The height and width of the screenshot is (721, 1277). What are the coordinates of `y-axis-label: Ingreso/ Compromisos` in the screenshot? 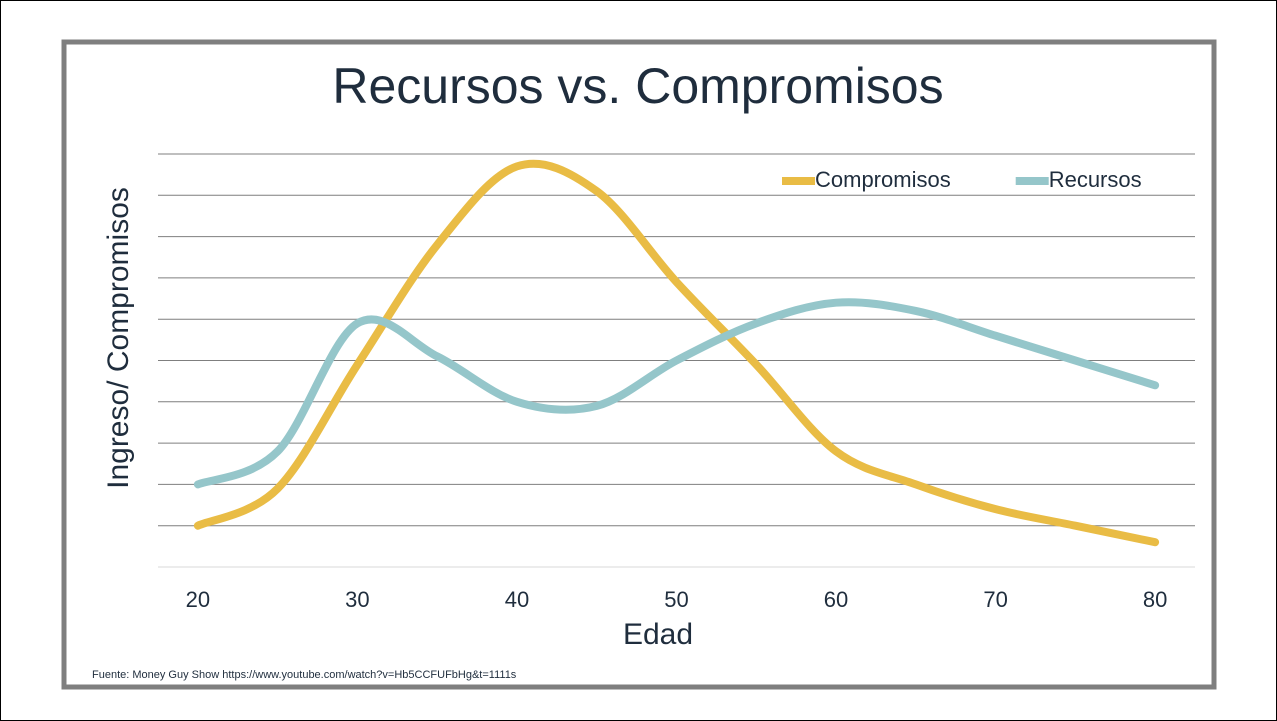 It's located at (118, 338).